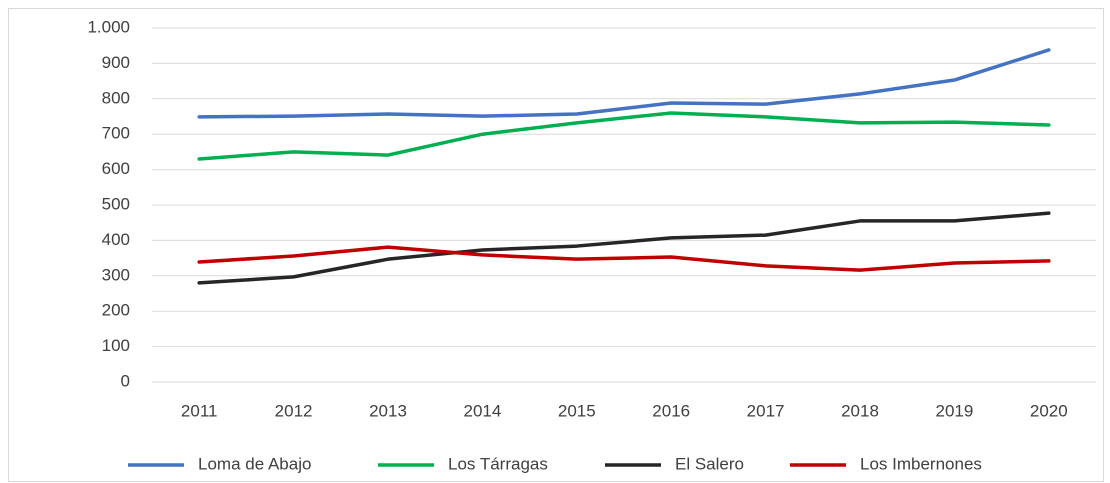  I want to click on y-tick-label: 0, so click(125, 380).